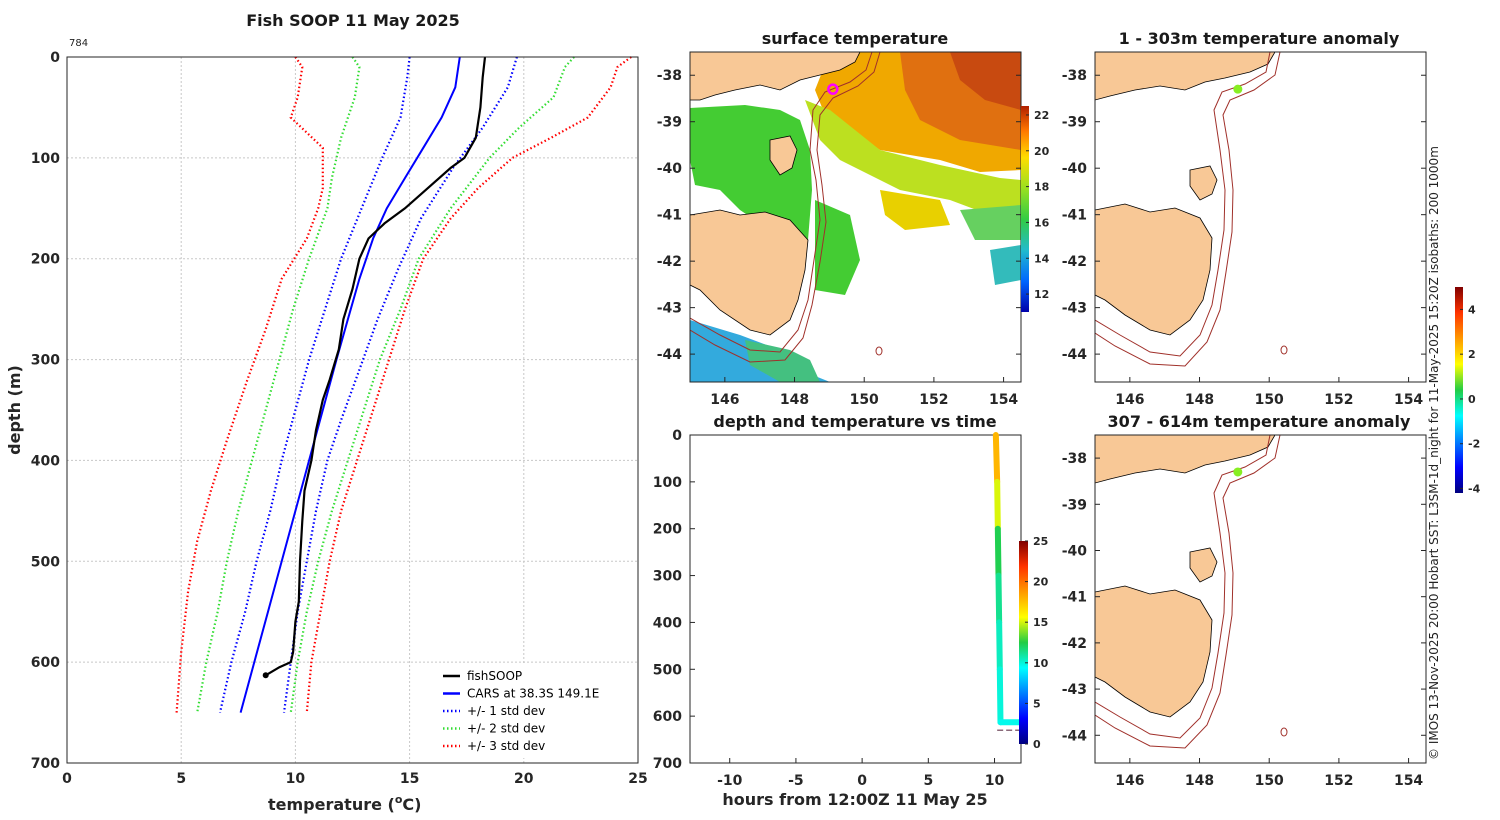  I want to click on sst-colorbar-ticks: 12 14 16 18 20 22, so click(1038, 205).